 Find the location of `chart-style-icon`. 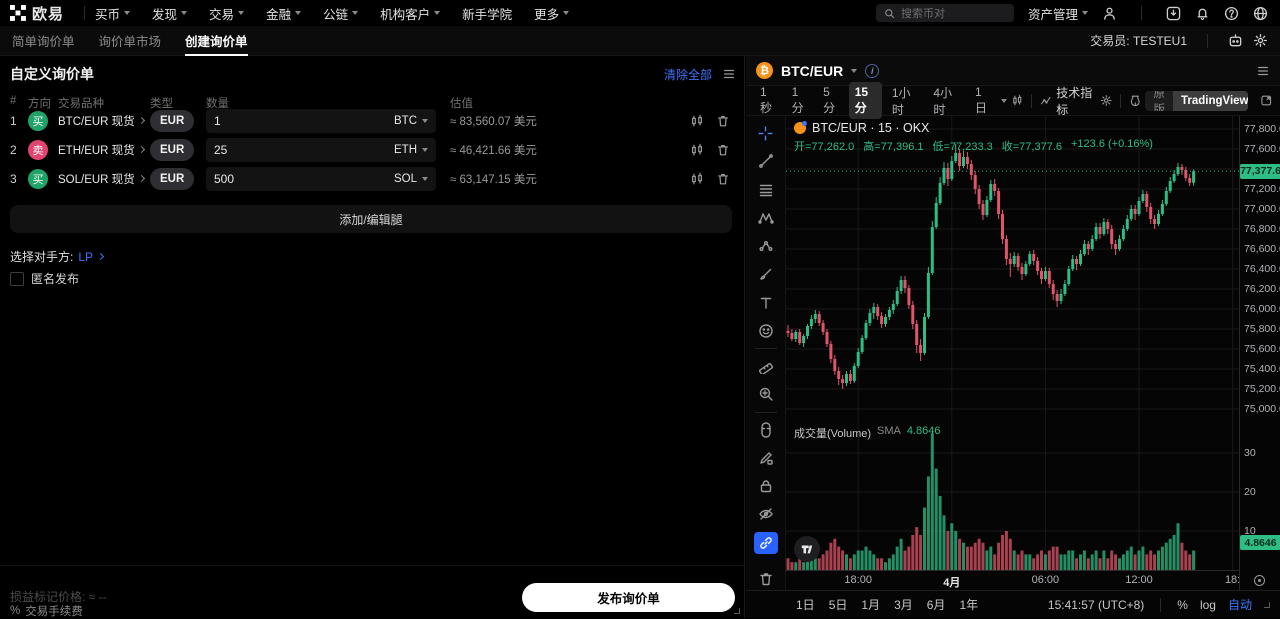

chart-style-icon is located at coordinates (1017, 100).